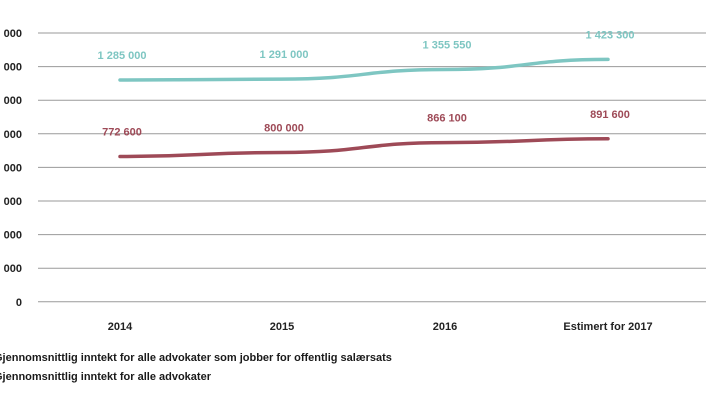 This screenshot has width=706, height=403. Describe the element at coordinates (610, 35) in the screenshot. I see `data-label: 1 423 300` at that location.